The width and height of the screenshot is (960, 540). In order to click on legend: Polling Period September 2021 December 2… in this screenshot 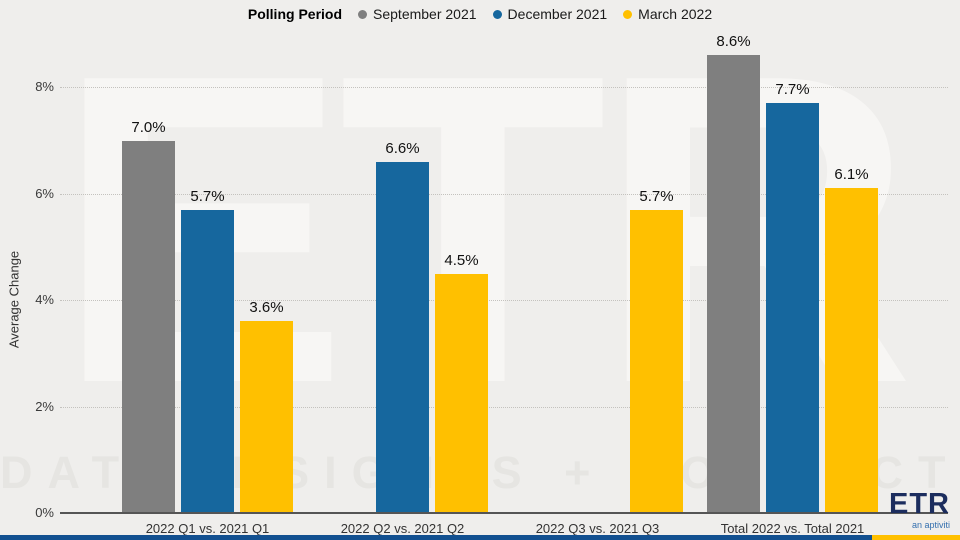, I will do `click(480, 14)`.